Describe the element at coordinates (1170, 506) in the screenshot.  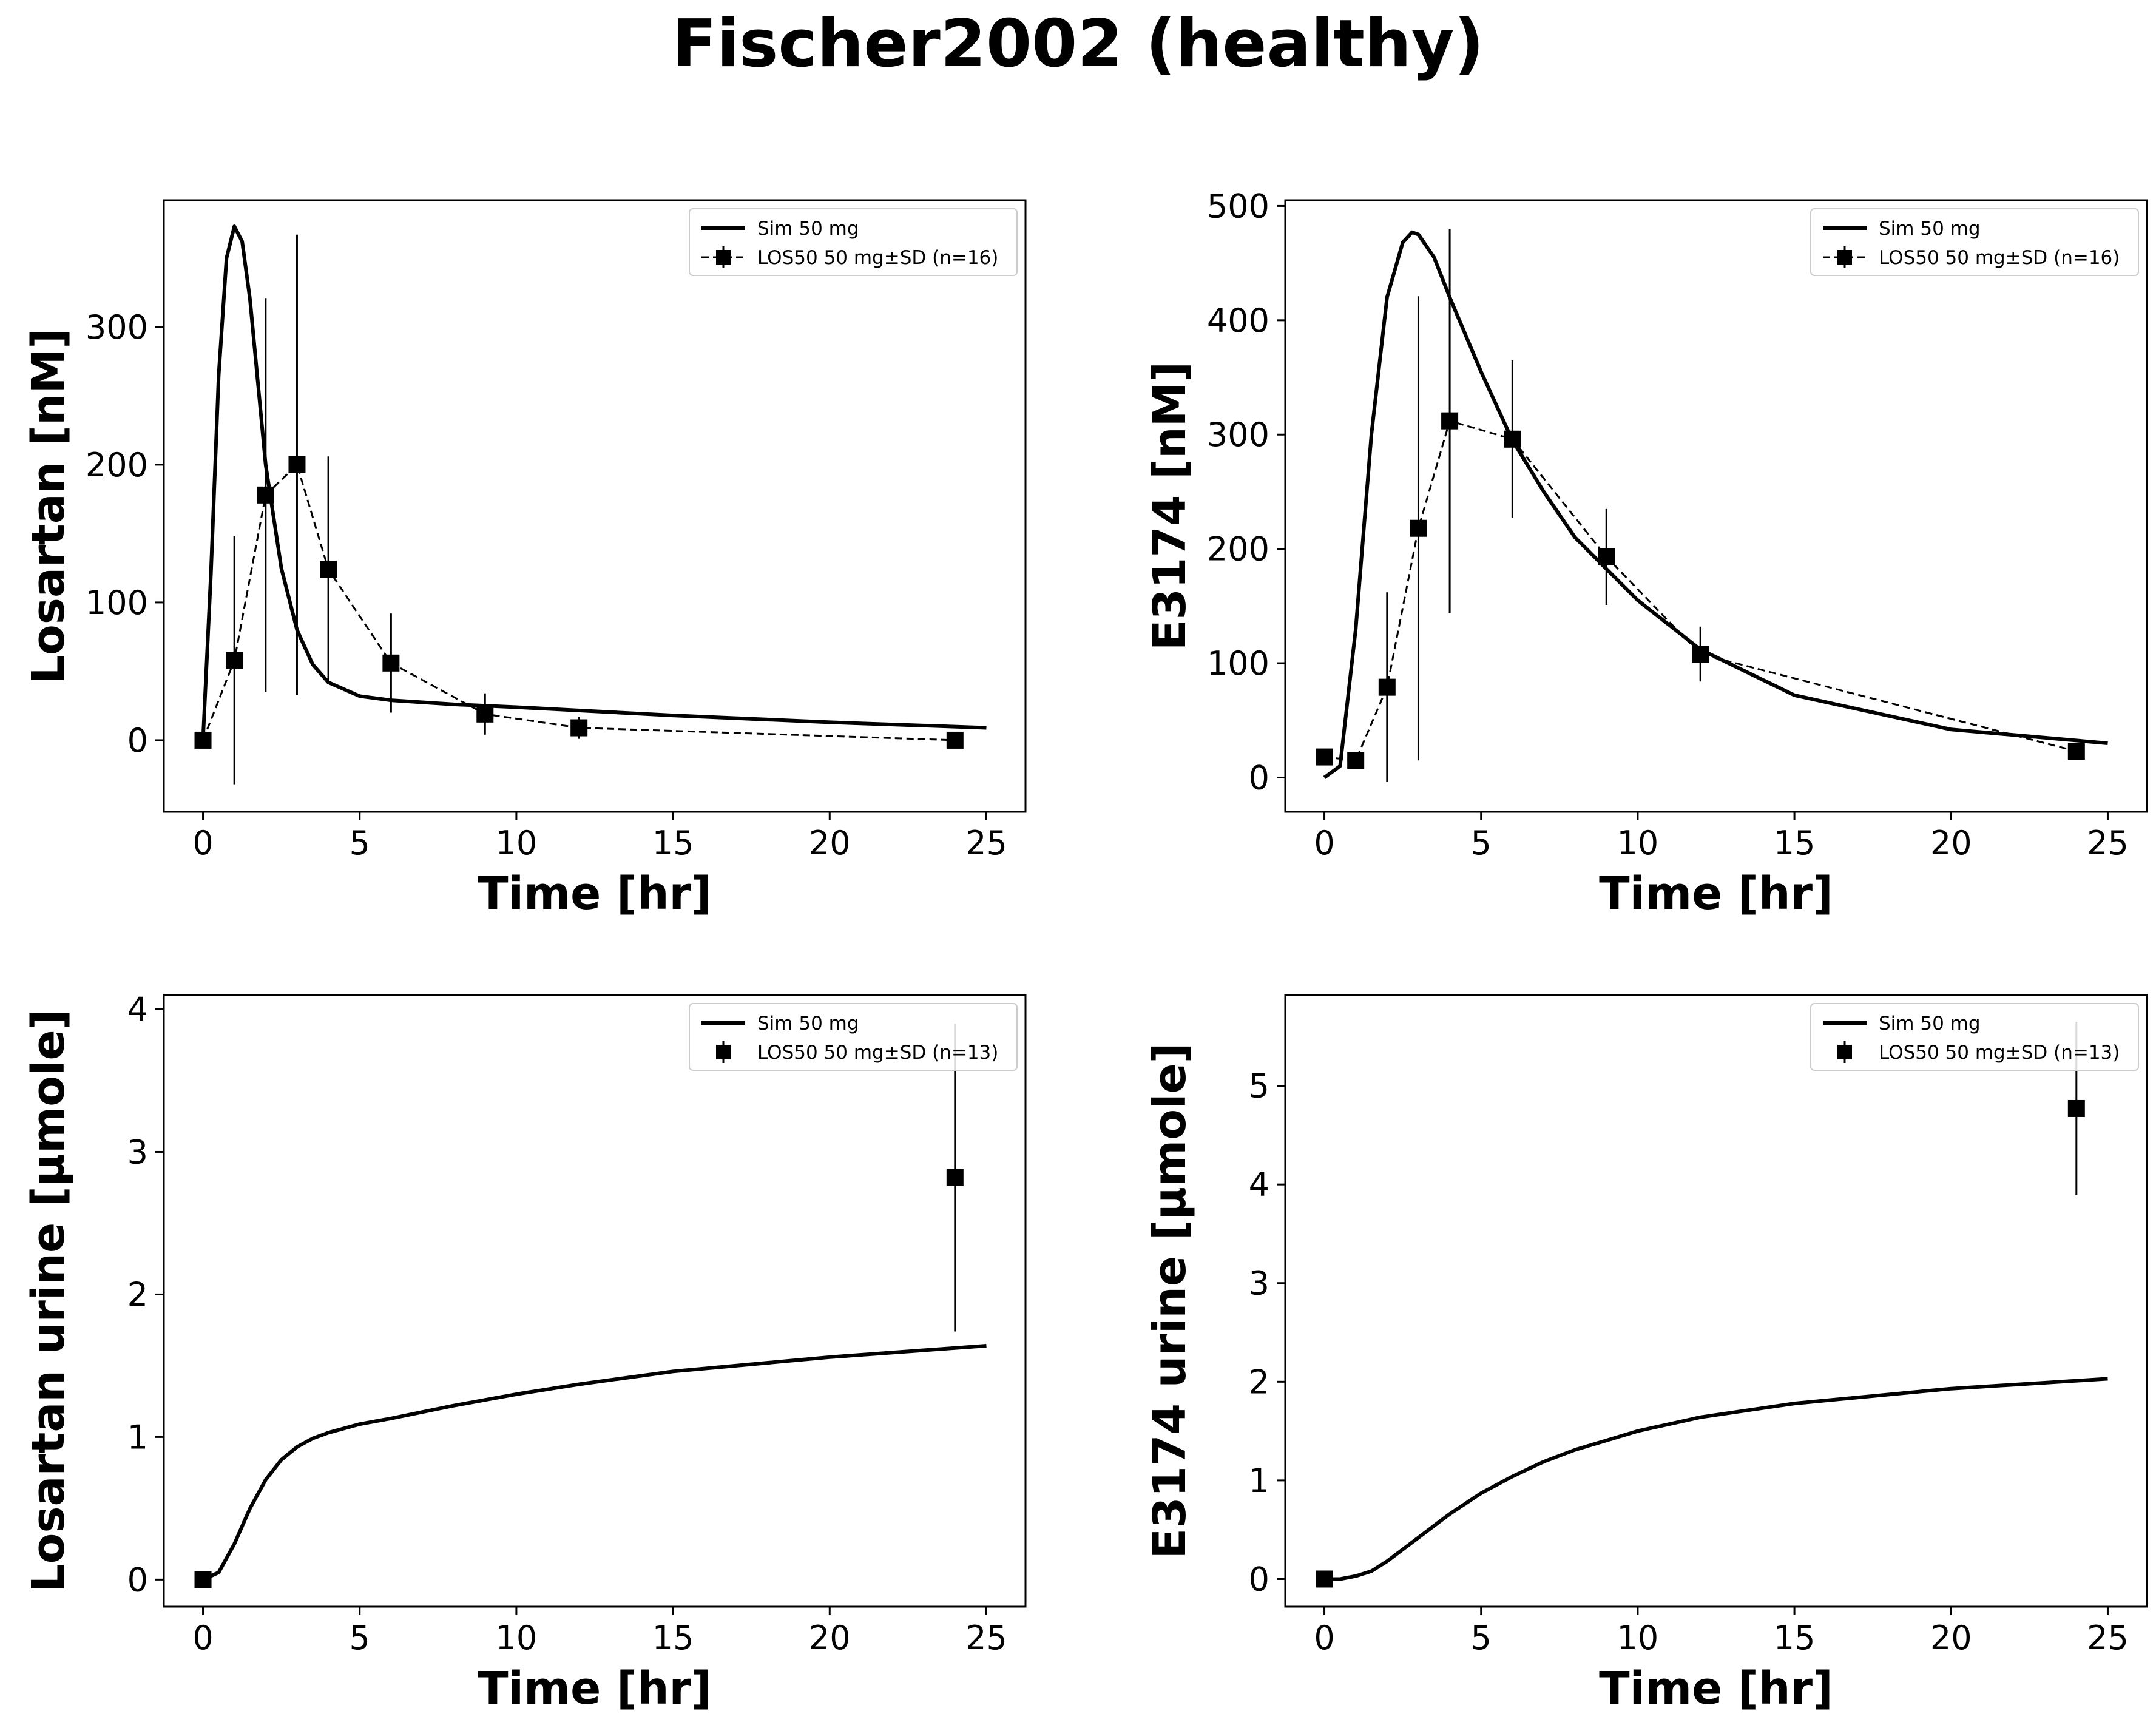
I see `y-axis-label: E3174 [nM]` at that location.